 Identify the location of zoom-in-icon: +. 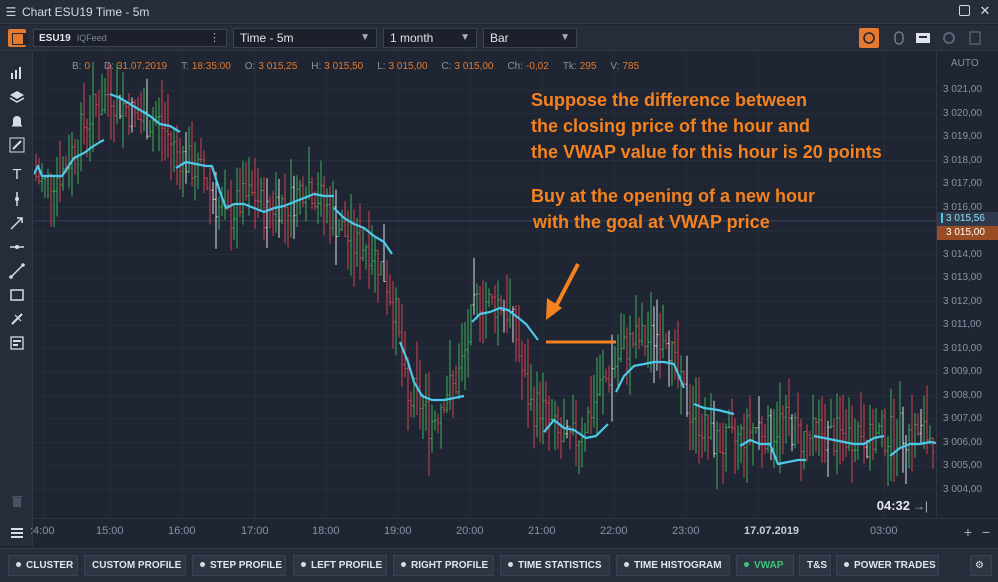
(967, 532).